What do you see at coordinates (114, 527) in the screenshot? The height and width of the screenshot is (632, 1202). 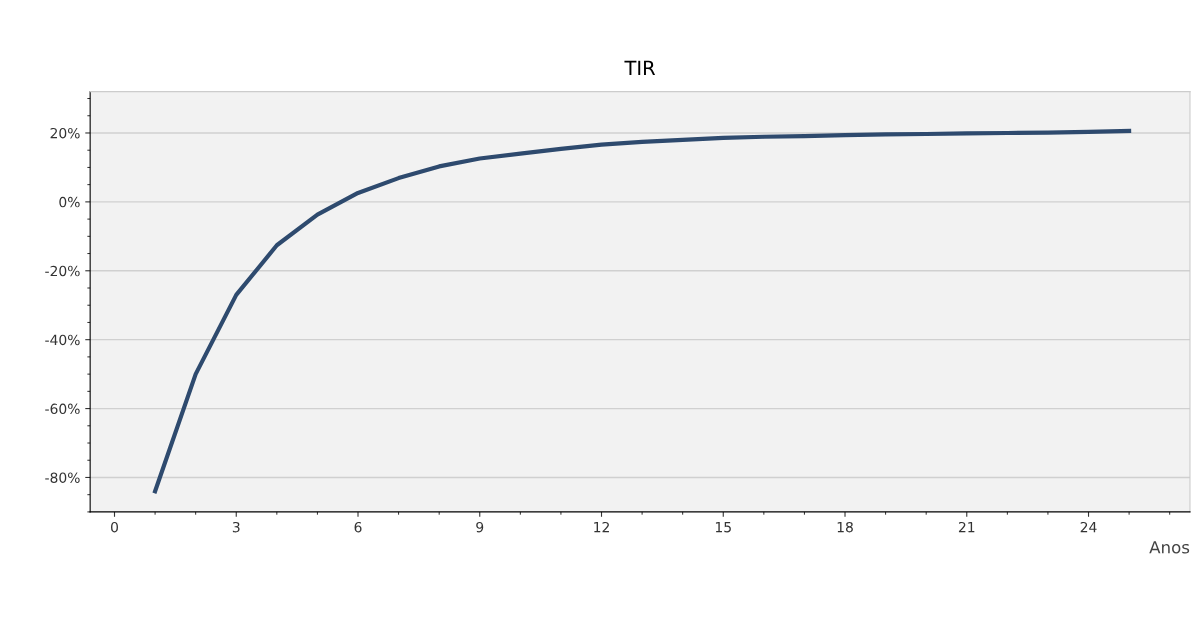 I see `x-tick-label: 0` at bounding box center [114, 527].